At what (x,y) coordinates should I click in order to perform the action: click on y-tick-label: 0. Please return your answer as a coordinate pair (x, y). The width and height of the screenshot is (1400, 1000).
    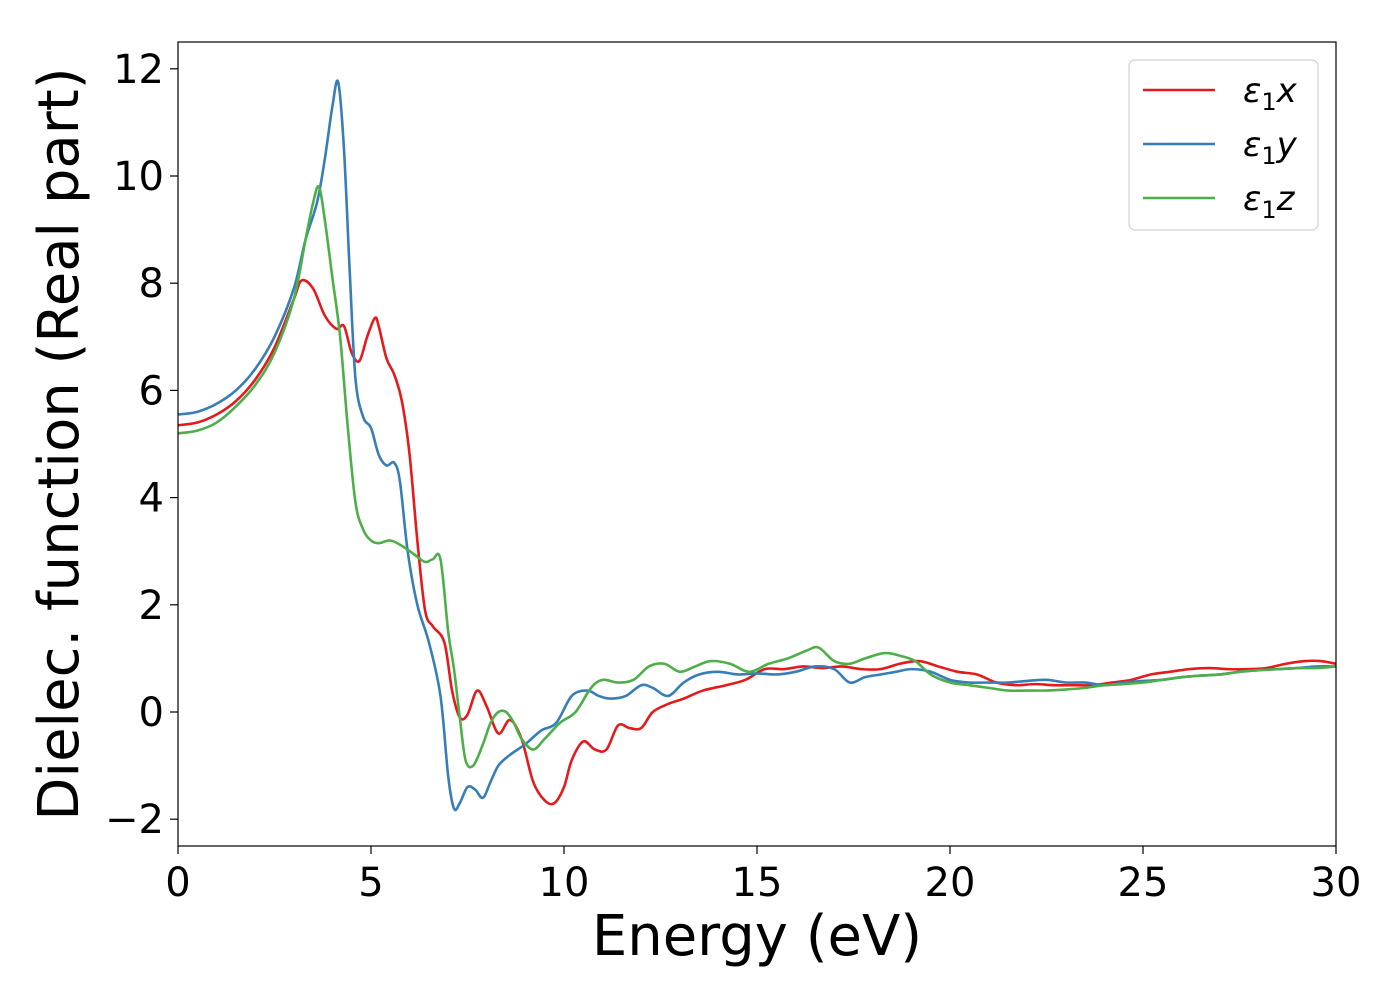
    Looking at the image, I should click on (151, 713).